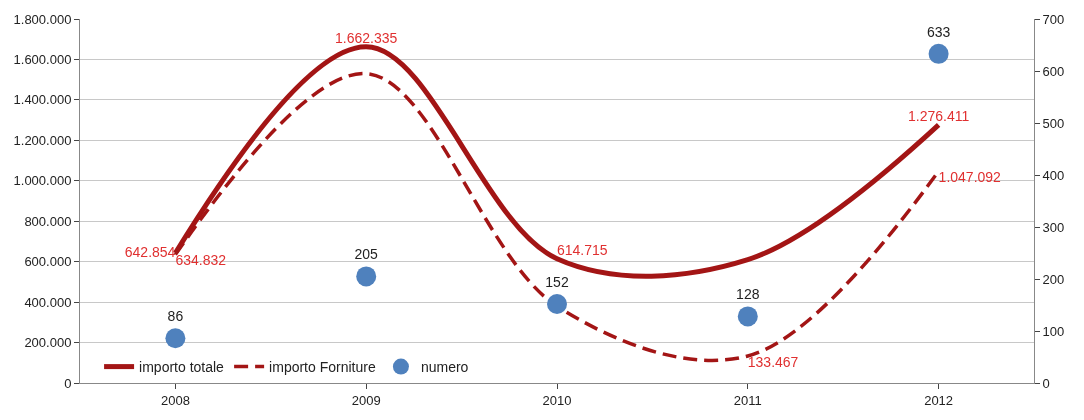 Image resolution: width=1084 pixels, height=420 pixels. Describe the element at coordinates (48, 221) in the screenshot. I see `y-tick-label: 800.000` at that location.